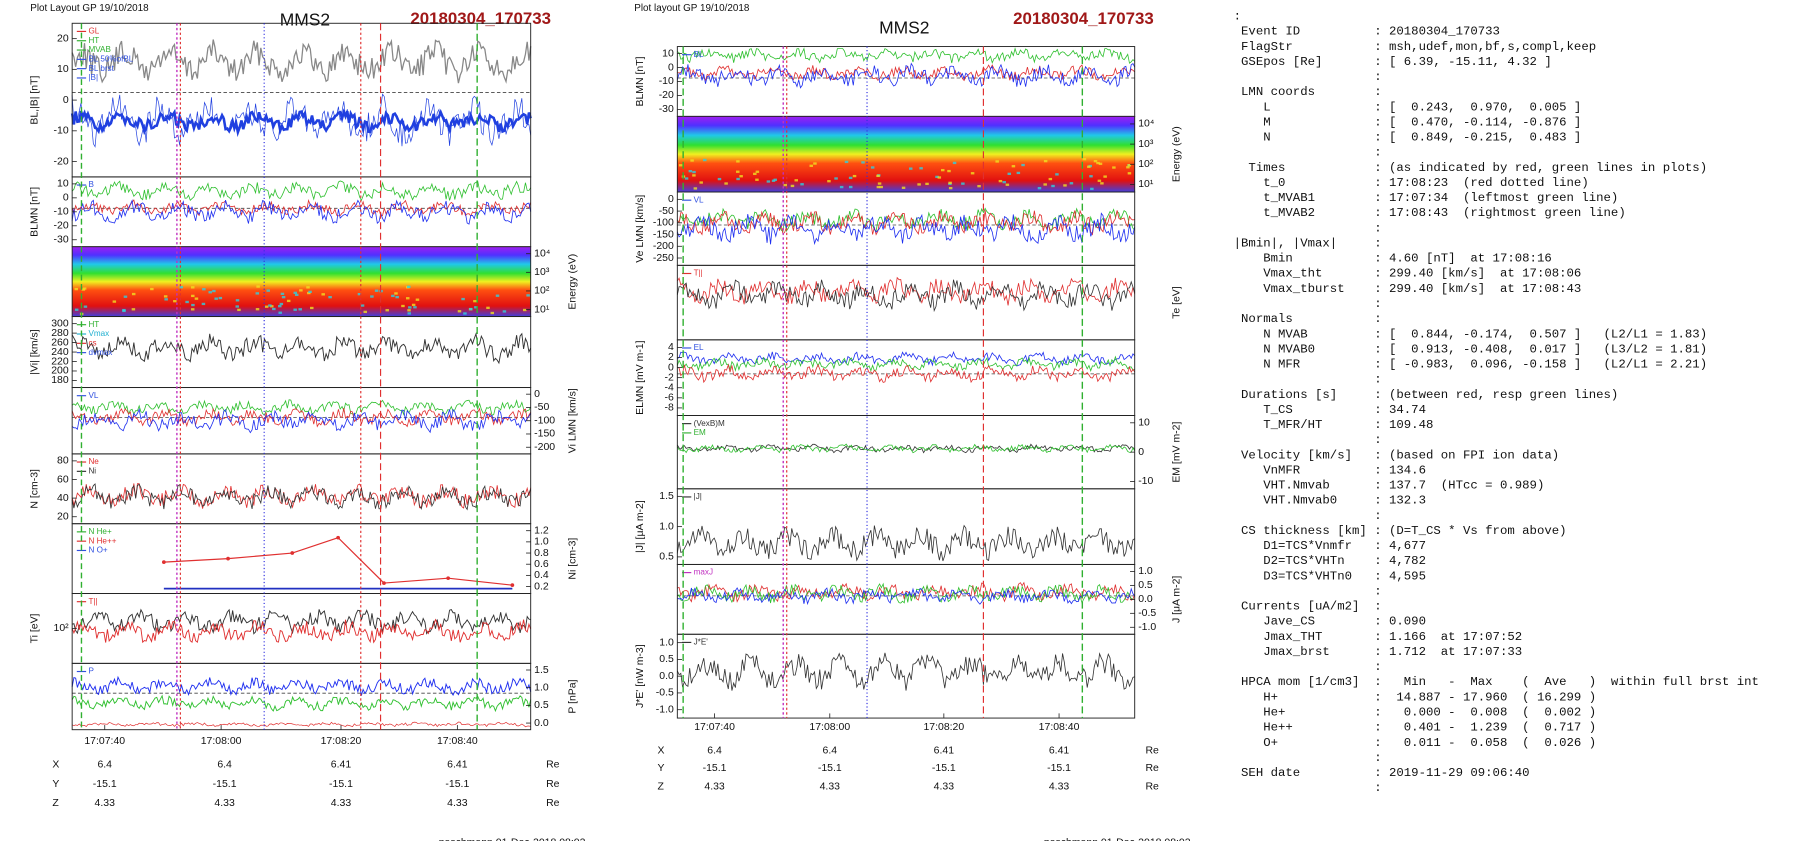 This screenshot has width=1804, height=841. What do you see at coordinates (640, 526) in the screenshot?
I see `axis-label: |J| [μA m-2]` at bounding box center [640, 526].